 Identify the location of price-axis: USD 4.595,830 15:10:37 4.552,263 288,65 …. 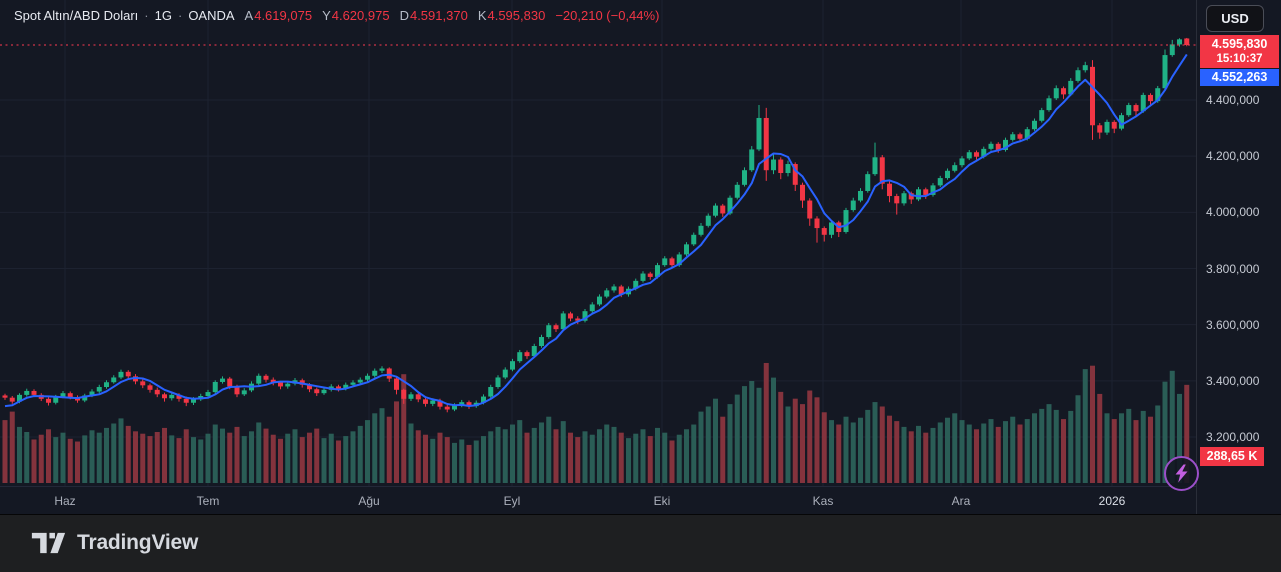
(1238, 257).